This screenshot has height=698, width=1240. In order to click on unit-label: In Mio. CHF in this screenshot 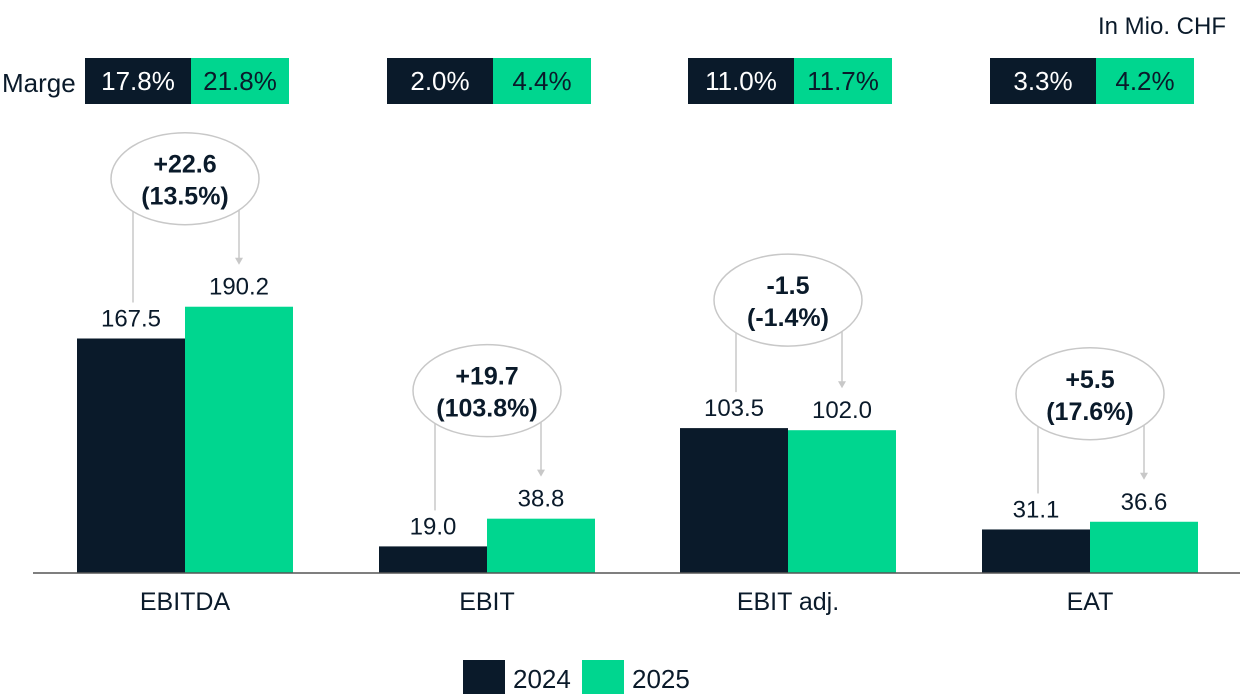, I will do `click(1162, 26)`.